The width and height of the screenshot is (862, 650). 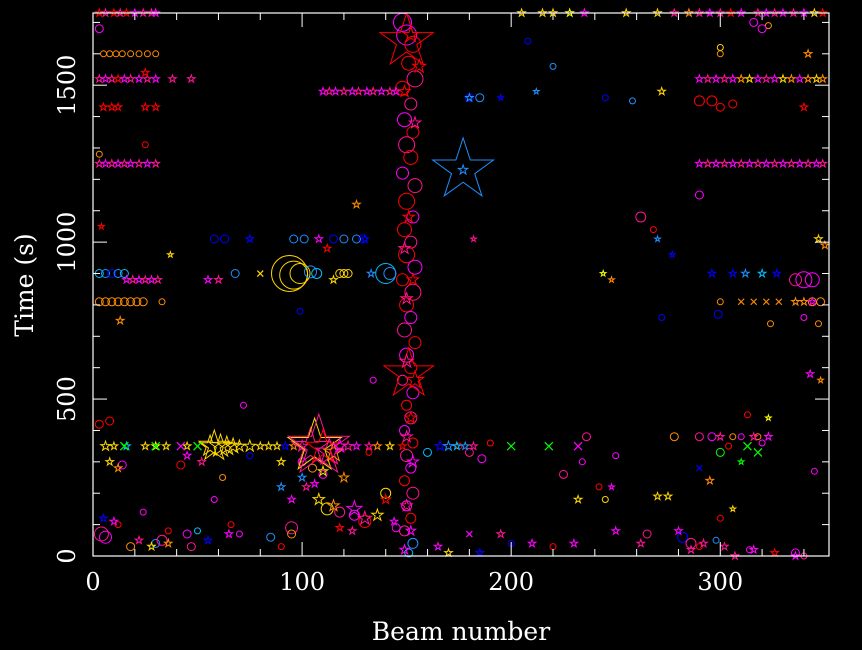 What do you see at coordinates (302, 582) in the screenshot?
I see `x-tick-label: 100` at bounding box center [302, 582].